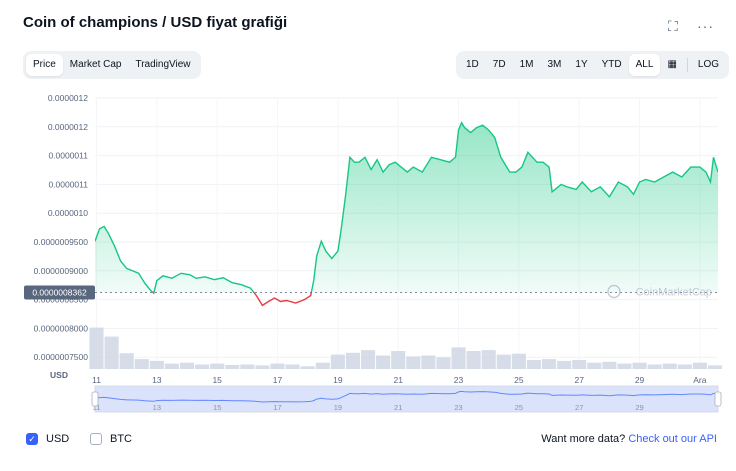  I want to click on navigator-tick-label: 13, so click(157, 407).